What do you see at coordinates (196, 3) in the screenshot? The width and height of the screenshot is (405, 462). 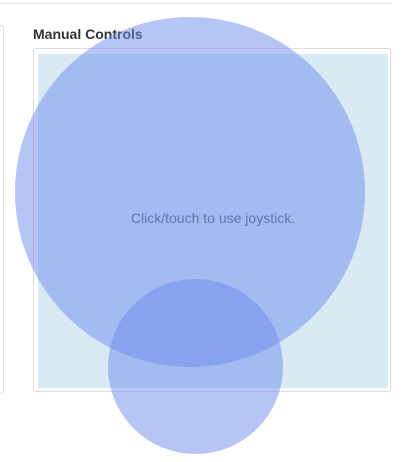 I see `top-divider` at bounding box center [196, 3].